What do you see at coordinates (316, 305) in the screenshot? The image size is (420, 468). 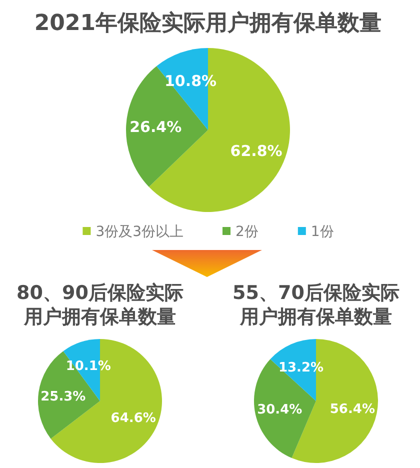 I see `chart-title: 55、70后保险实际用户拥有保单数量` at bounding box center [316, 305].